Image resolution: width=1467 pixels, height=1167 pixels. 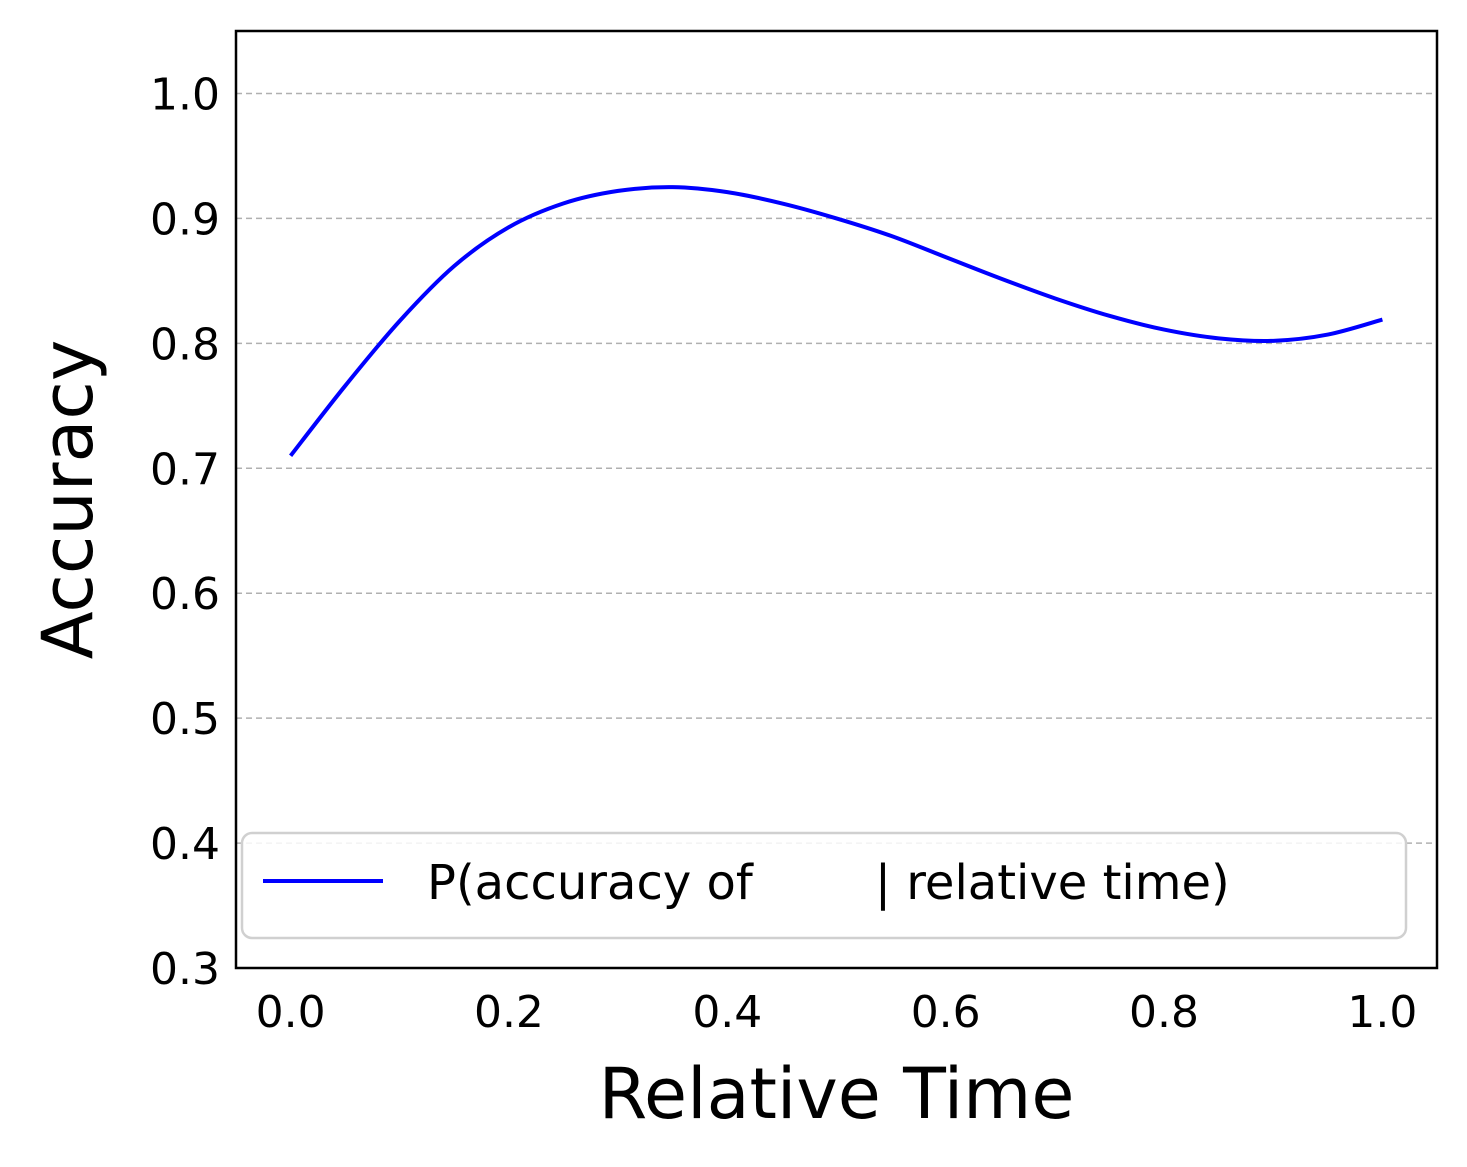 I want to click on legend-label: P(accuracy of | relative time), so click(x=828, y=883).